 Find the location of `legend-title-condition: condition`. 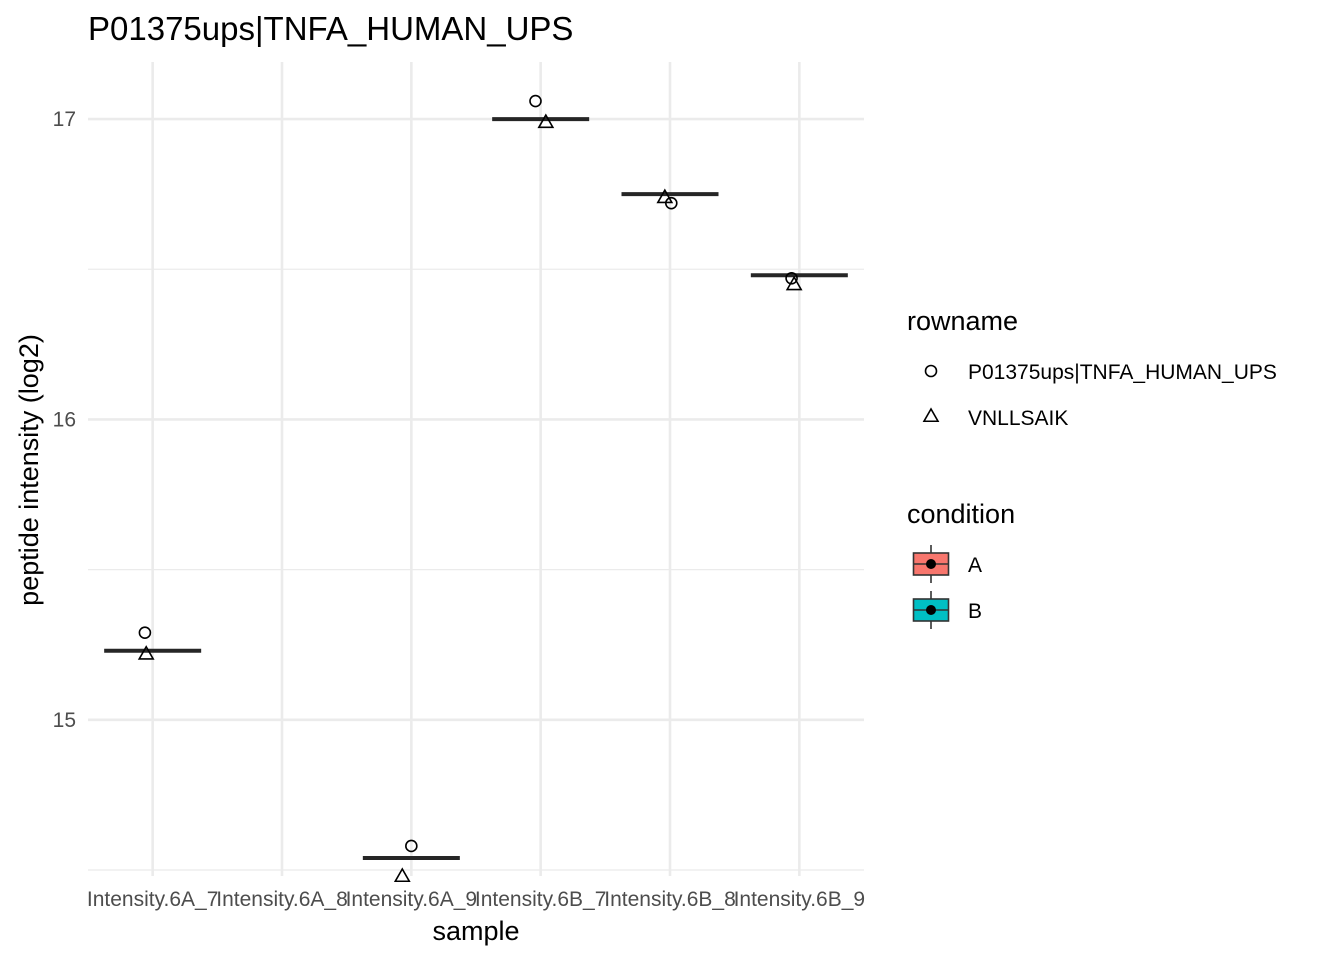

legend-title-condition: condition is located at coordinates (961, 514).